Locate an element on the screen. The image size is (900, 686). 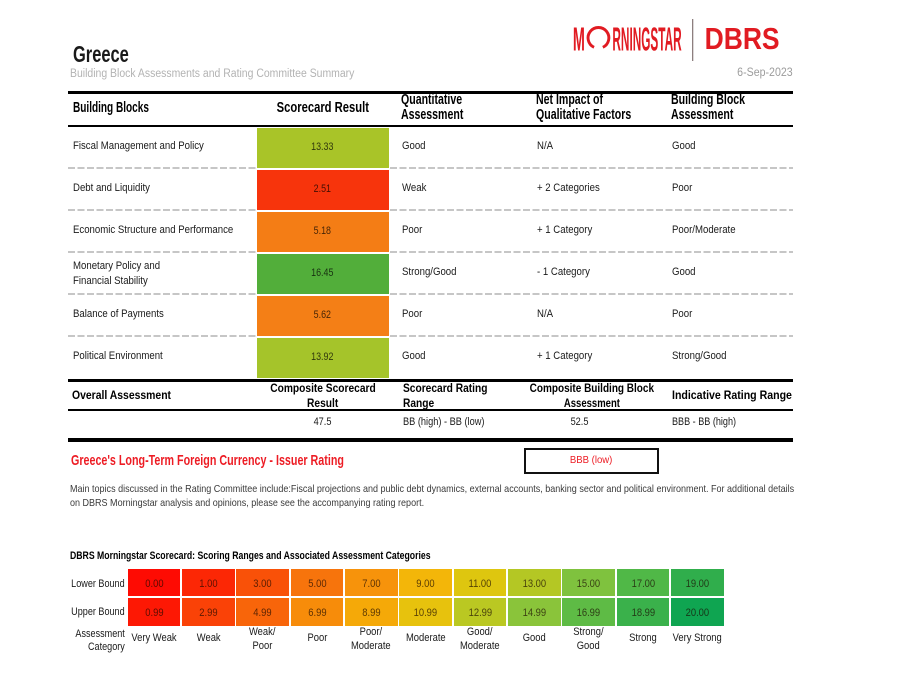
svg-text: RNINGSTAR is located at coordinates (646, 39).